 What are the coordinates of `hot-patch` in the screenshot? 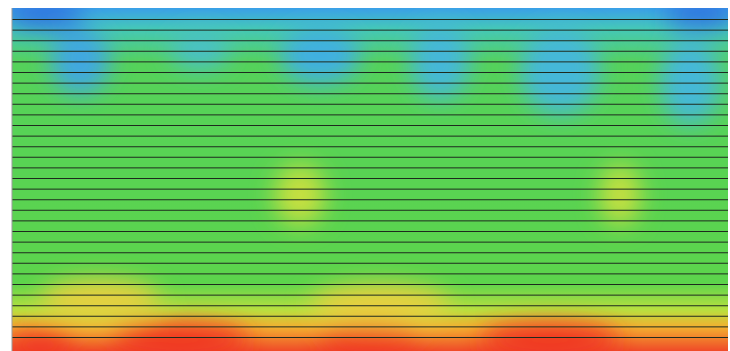 It's located at (370, 339).